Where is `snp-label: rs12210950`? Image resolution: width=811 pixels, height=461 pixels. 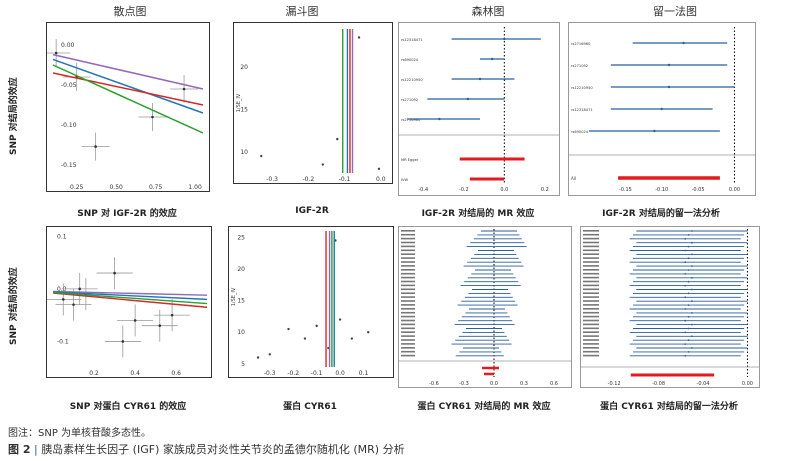 snp-label: rs12210950 is located at coordinates (412, 80).